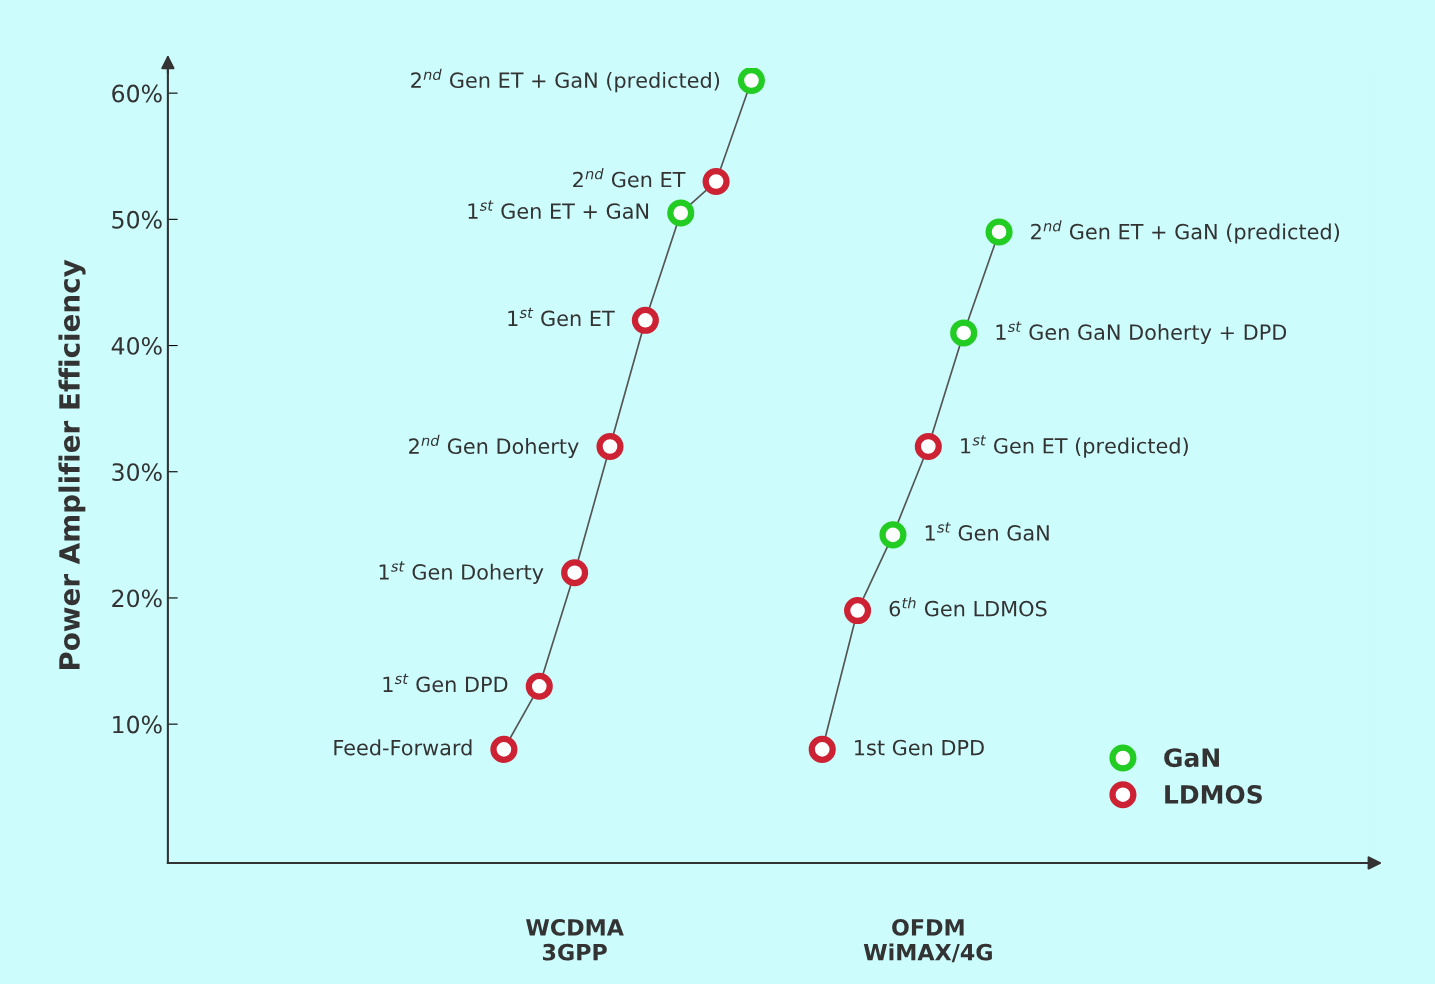 This screenshot has height=984, width=1435. Describe the element at coordinates (137, 93) in the screenshot. I see `y-tick-label: 60%` at that location.